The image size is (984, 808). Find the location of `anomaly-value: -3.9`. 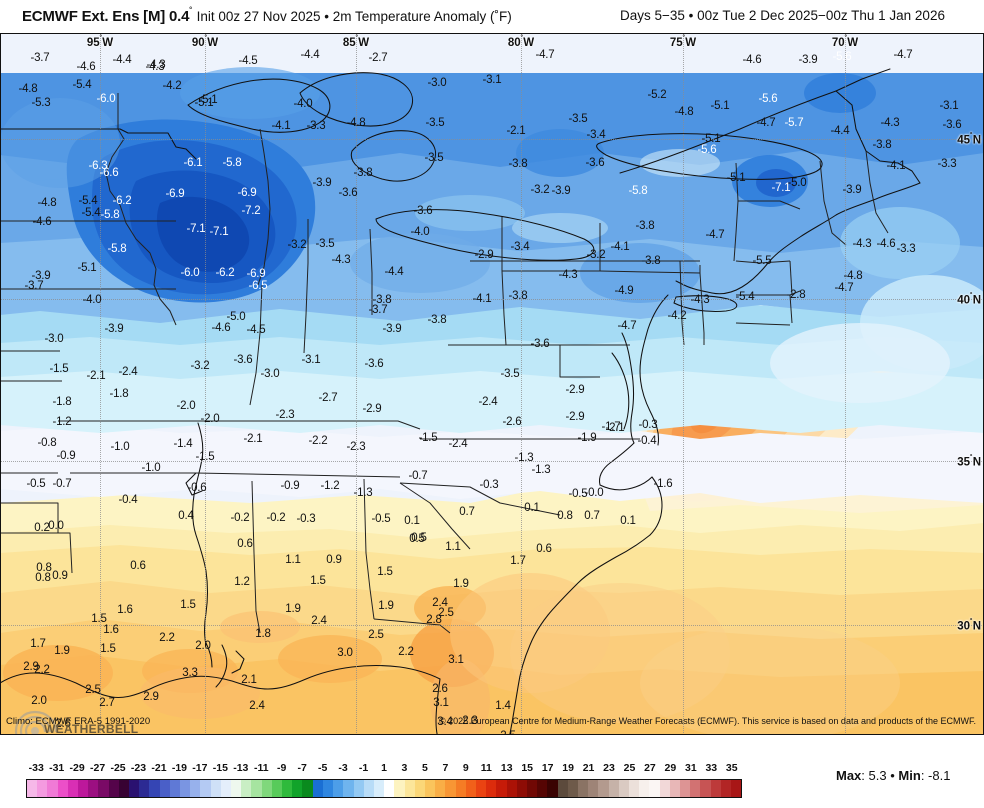

anomaly-value: -3.9 is located at coordinates (41, 276).